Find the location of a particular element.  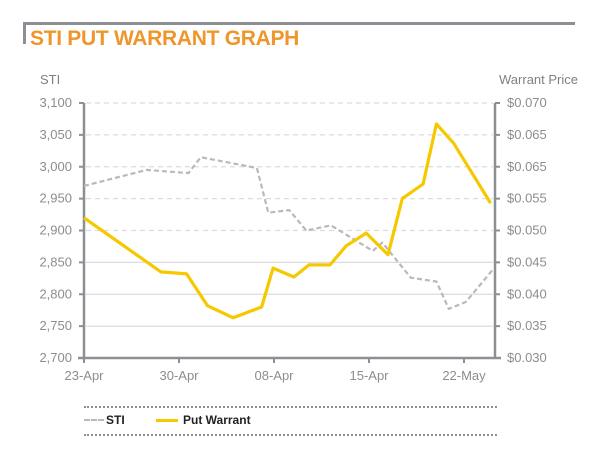

right-tick-label: $0.055 is located at coordinates (527, 198).